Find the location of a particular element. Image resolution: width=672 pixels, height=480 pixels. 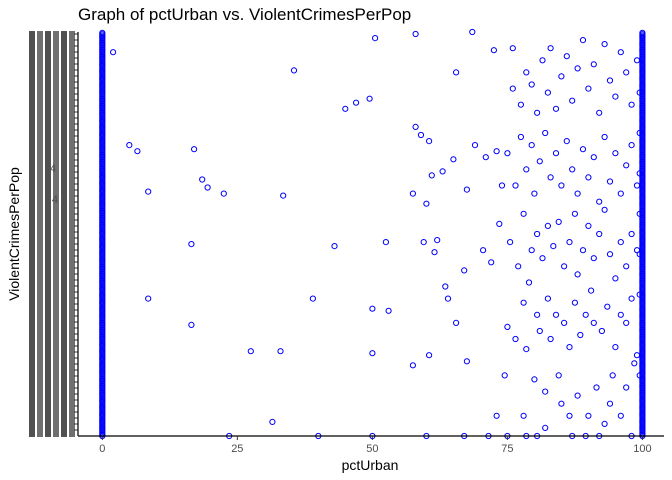

x-tick-label: 25 is located at coordinates (237, 449).